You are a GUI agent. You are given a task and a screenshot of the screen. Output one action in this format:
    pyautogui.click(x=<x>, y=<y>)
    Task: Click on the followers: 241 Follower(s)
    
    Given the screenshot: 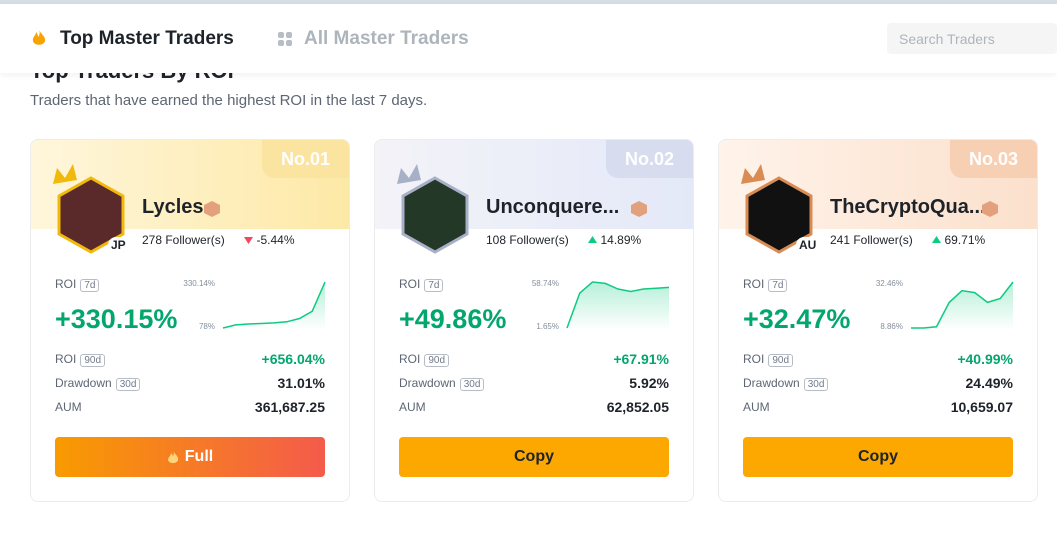 What is the action you would take?
    pyautogui.click(x=871, y=240)
    